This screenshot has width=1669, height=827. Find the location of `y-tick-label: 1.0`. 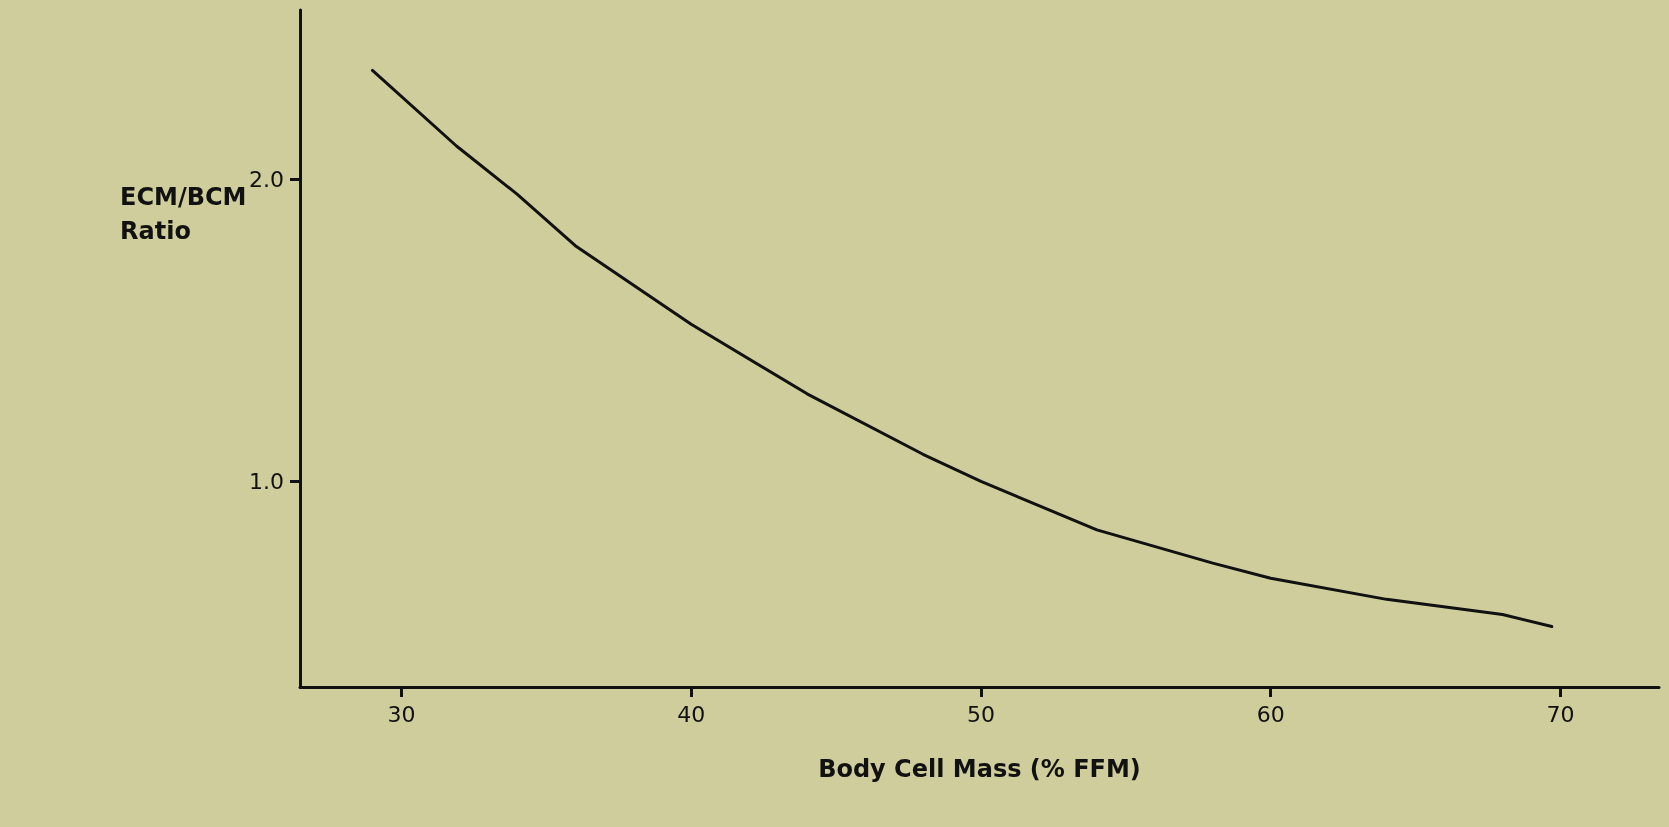

y-tick-label: 1.0 is located at coordinates (266, 481).